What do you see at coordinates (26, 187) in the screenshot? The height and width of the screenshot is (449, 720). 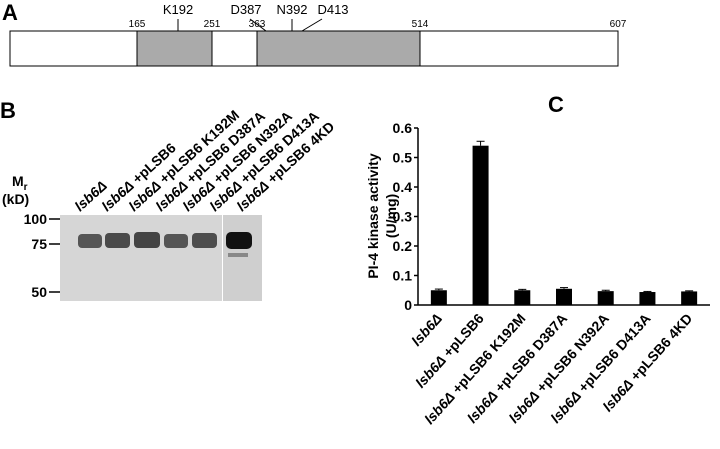 I see `mr-subscript: r` at bounding box center [26, 187].